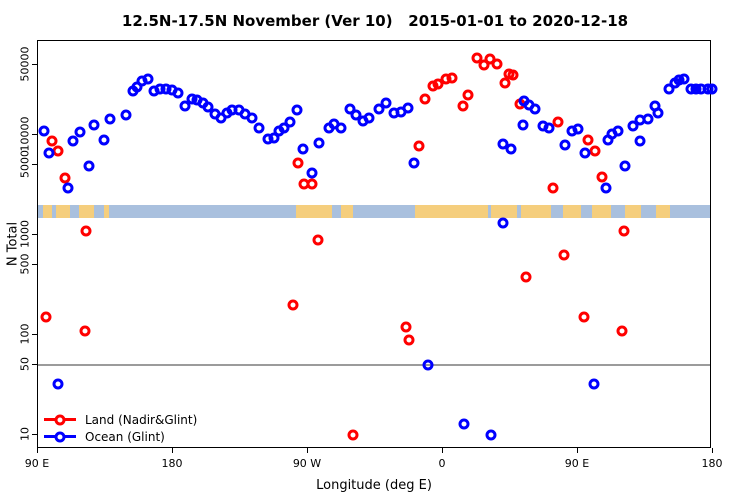 Image resolution: width=750 pixels, height=500 pixels. Describe the element at coordinates (125, 436) in the screenshot. I see `legend-label: Ocean (Glint)` at that location.